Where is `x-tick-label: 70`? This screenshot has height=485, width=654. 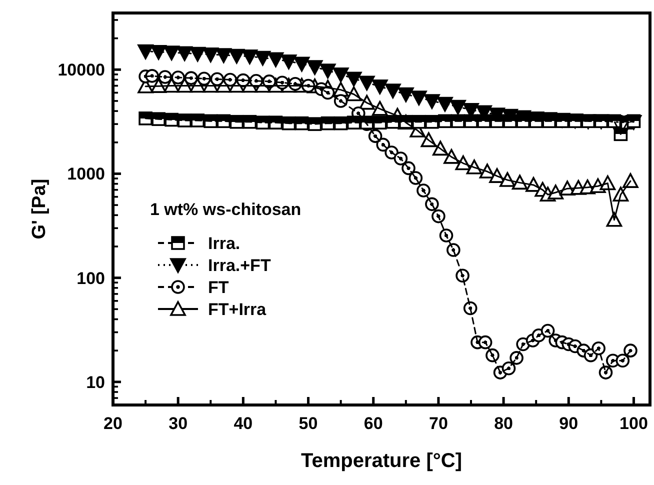
x-tick-label: 70 is located at coordinates (438, 423).